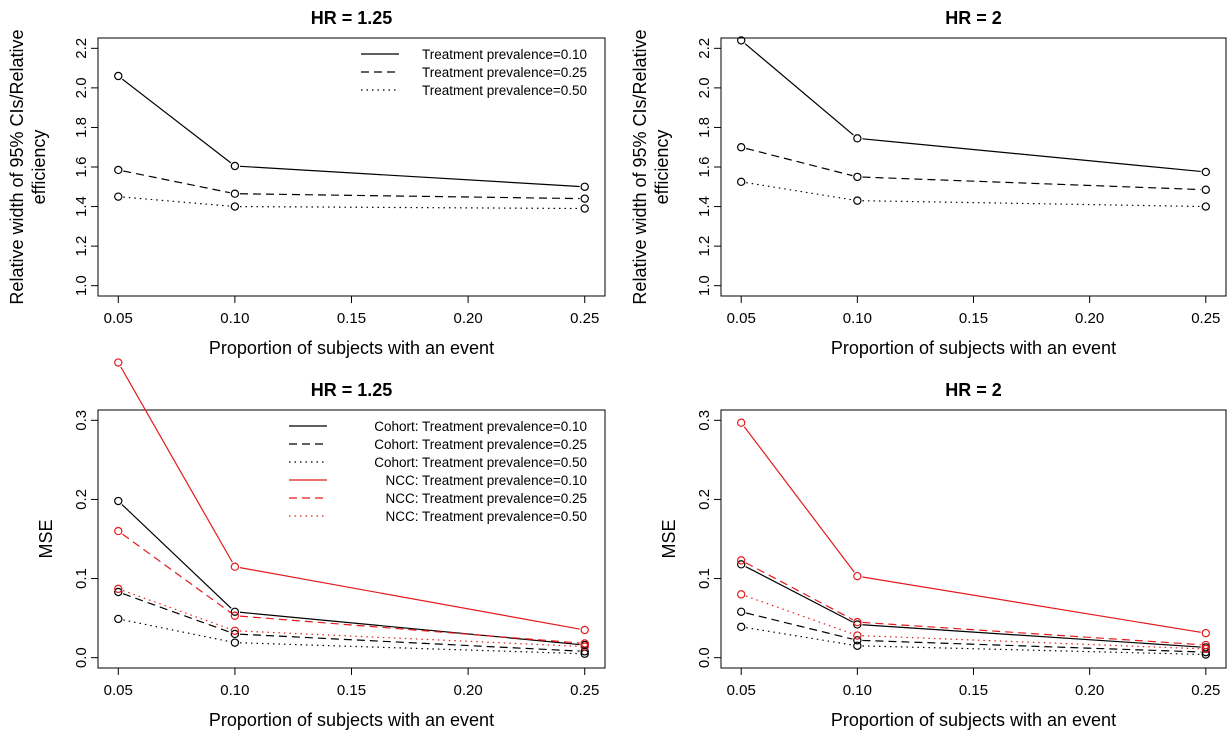 The width and height of the screenshot is (1229, 734). What do you see at coordinates (704, 167) in the screenshot?
I see `y-tick-label: 1.6` at bounding box center [704, 167].